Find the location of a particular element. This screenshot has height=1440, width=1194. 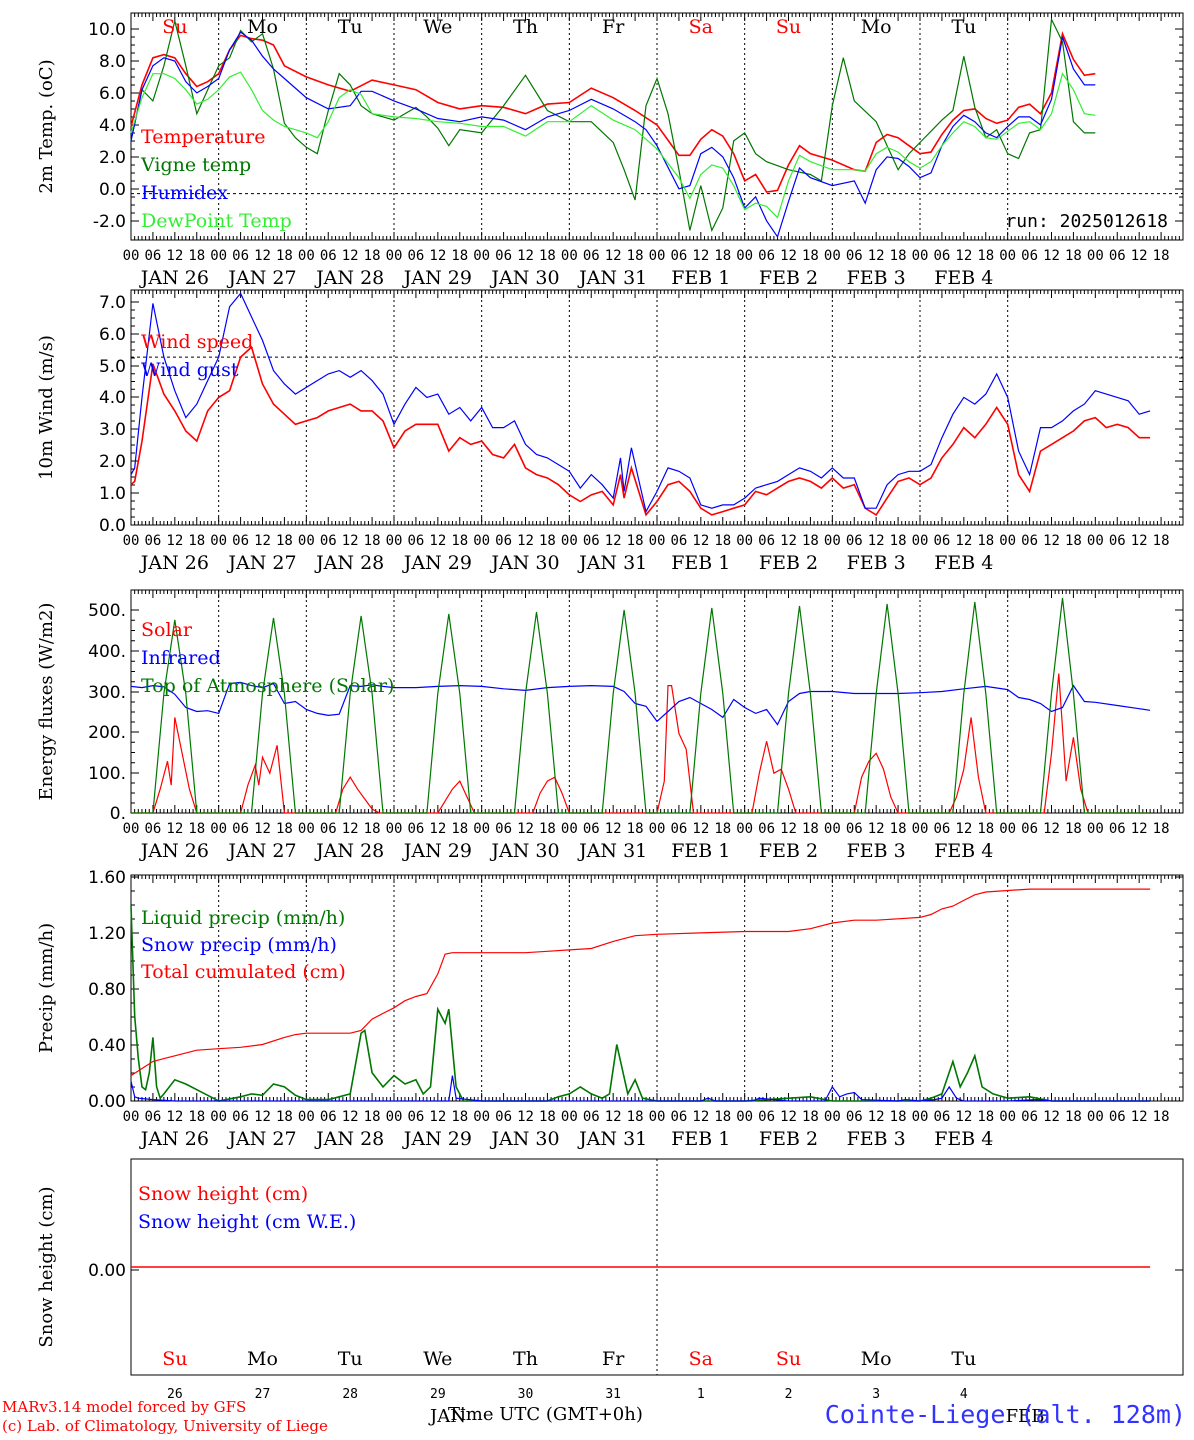

day-number: 2 is located at coordinates (789, 1394).